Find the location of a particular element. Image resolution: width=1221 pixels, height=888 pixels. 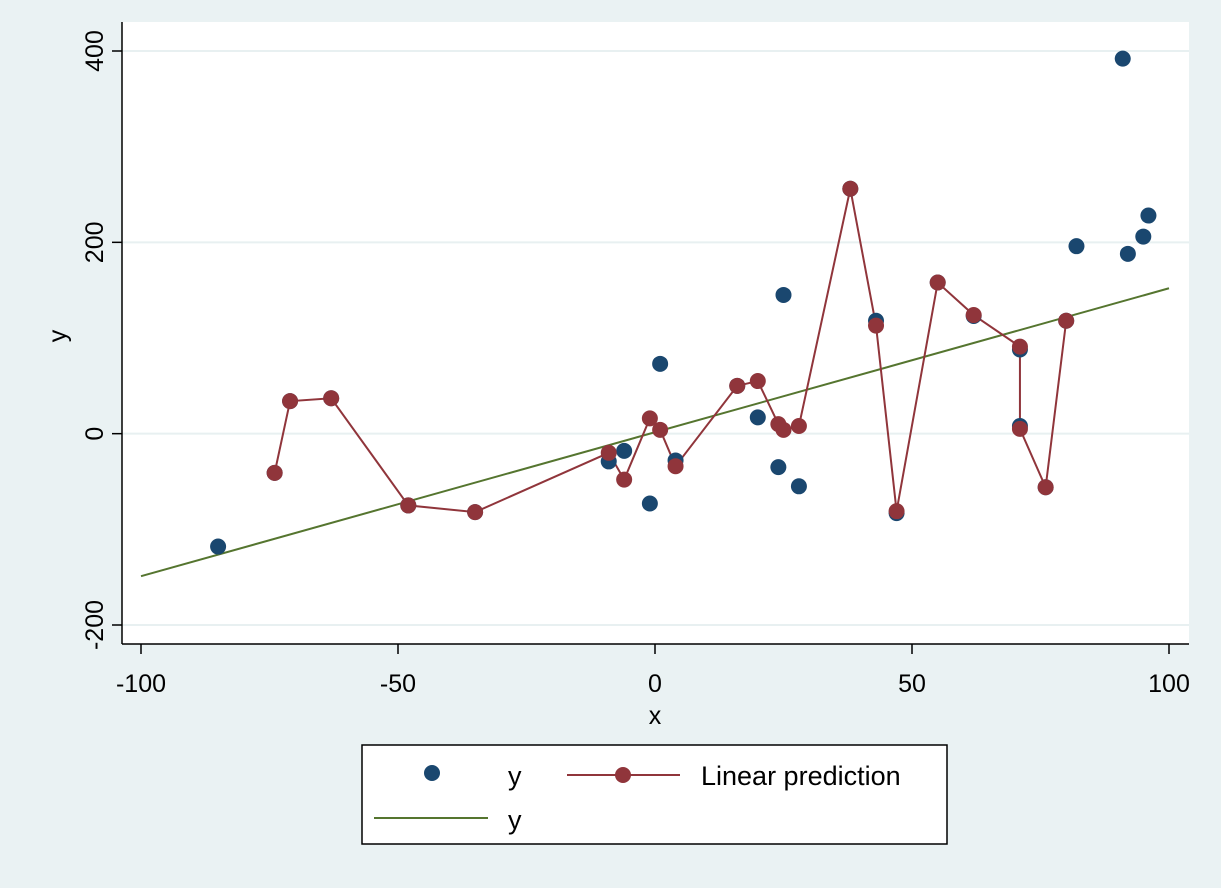

legend-prediction-marker is located at coordinates (623, 775).